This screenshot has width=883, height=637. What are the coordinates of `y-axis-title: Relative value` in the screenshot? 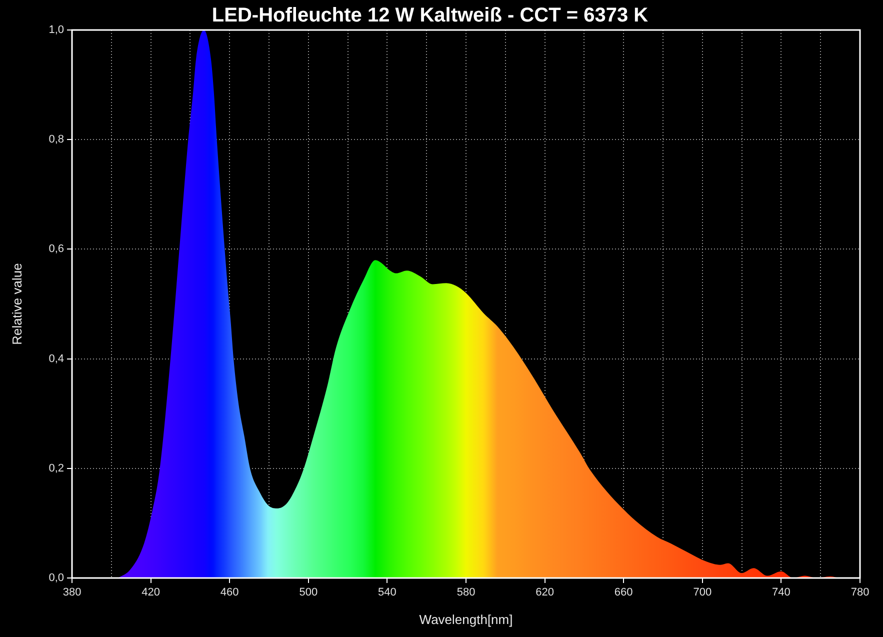 It's located at (16, 304).